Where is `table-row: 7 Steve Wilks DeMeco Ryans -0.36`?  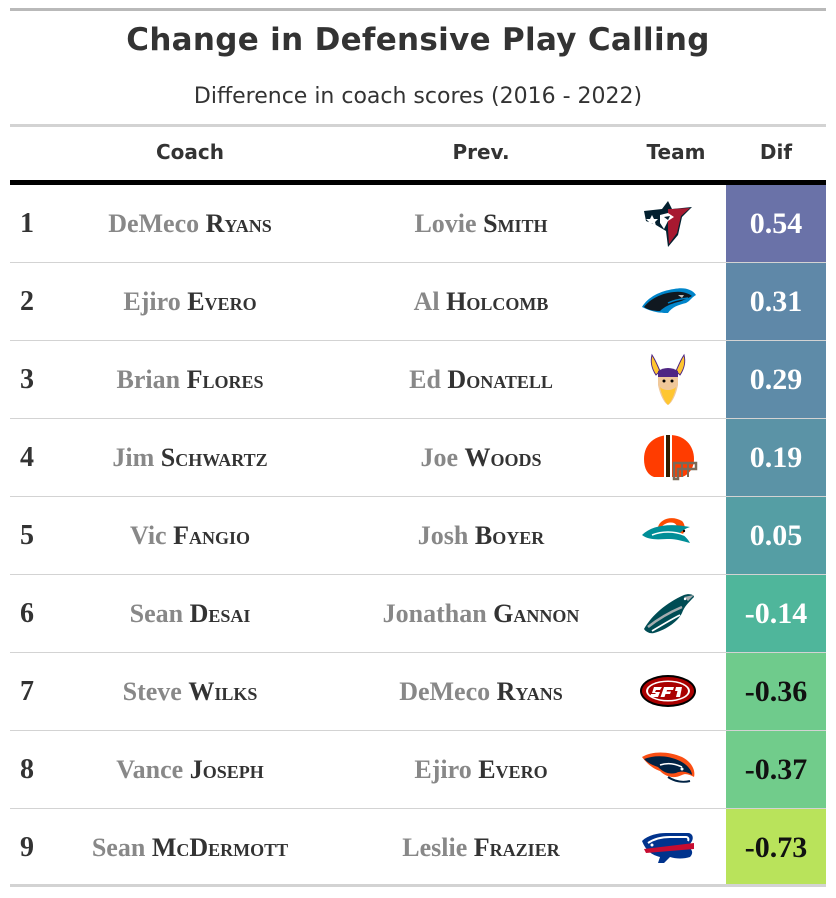 table-row: 7 Steve Wilks DeMeco Ryans -0.36 is located at coordinates (418, 692).